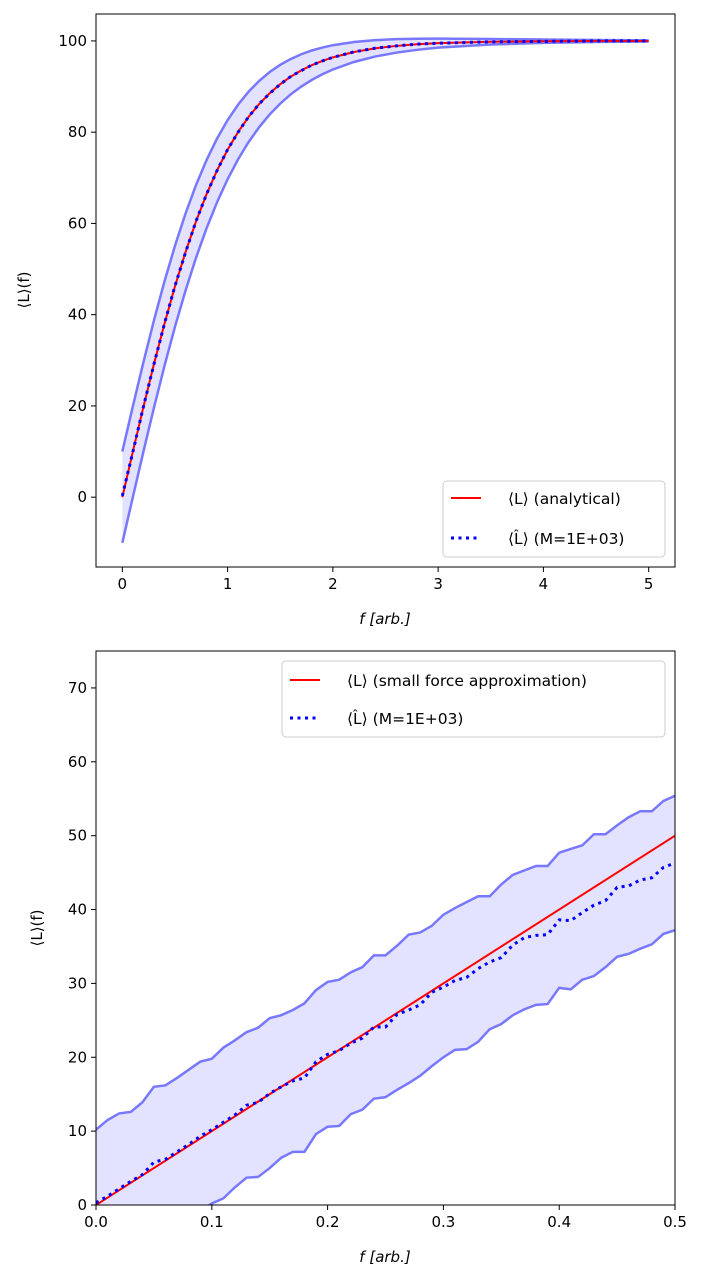  Describe the element at coordinates (228, 584) in the screenshot. I see `x-tick-label: 1` at that location.